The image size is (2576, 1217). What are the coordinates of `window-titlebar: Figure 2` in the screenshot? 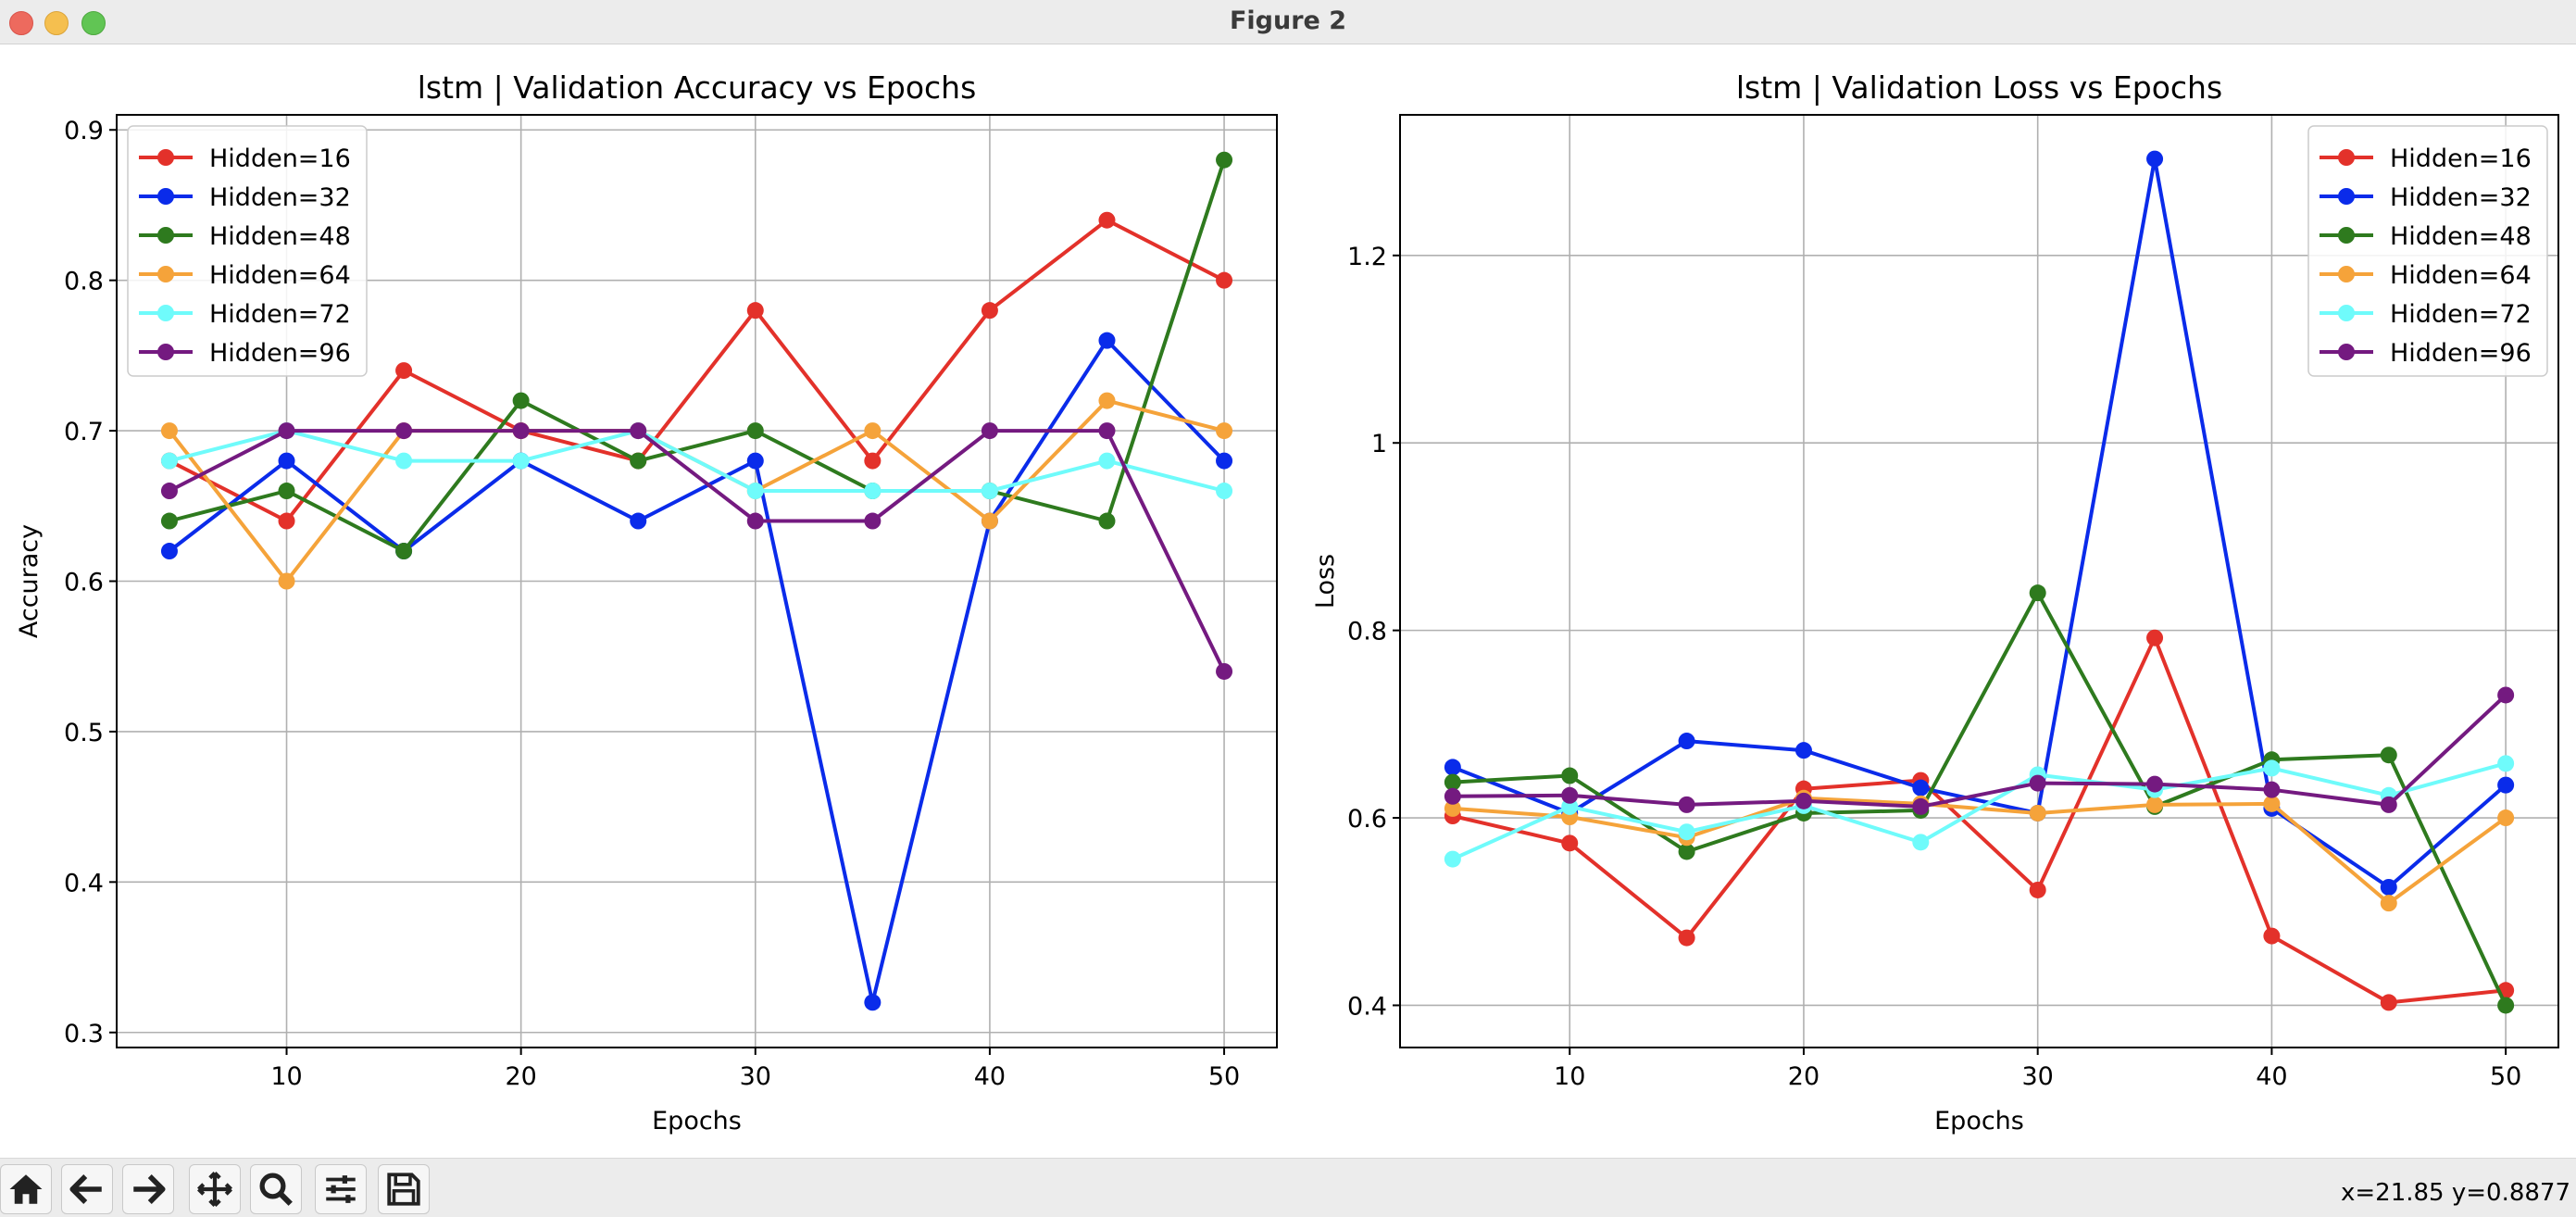 It's located at (1288, 22).